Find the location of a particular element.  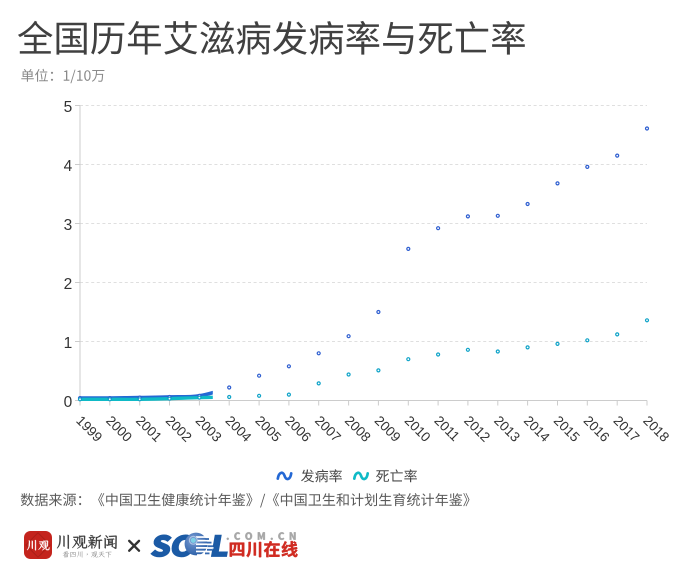

svg-text: 1 is located at coordinates (68, 343).